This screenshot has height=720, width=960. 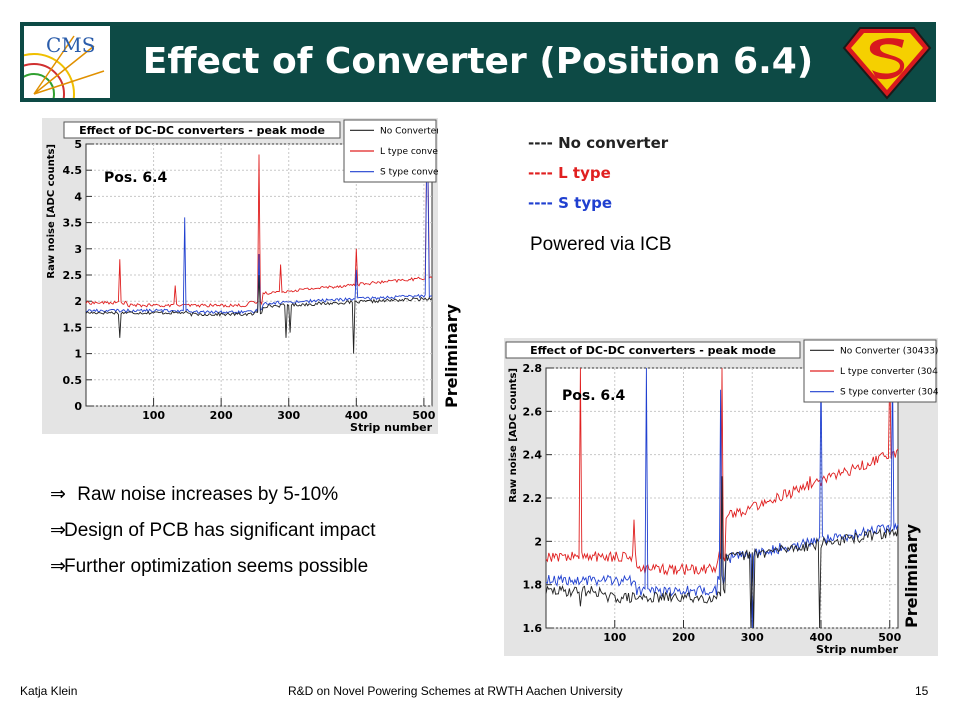 I want to click on conclusion-item: ⇒ Raw noise increases by 5-10%, so click(x=260, y=496).